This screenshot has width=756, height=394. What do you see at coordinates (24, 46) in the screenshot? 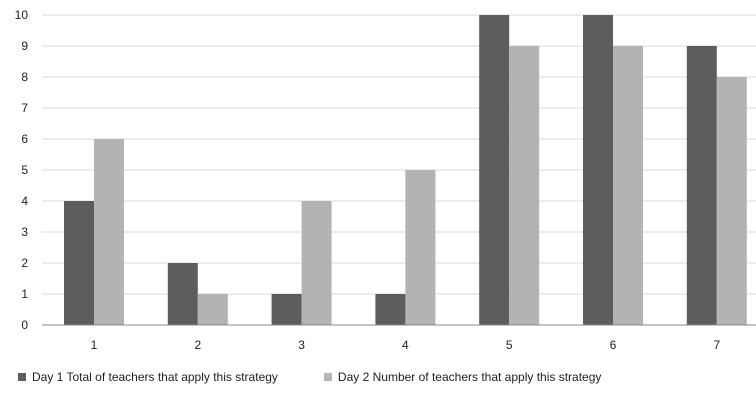
I see `y-tick-label-9: 9` at bounding box center [24, 46].